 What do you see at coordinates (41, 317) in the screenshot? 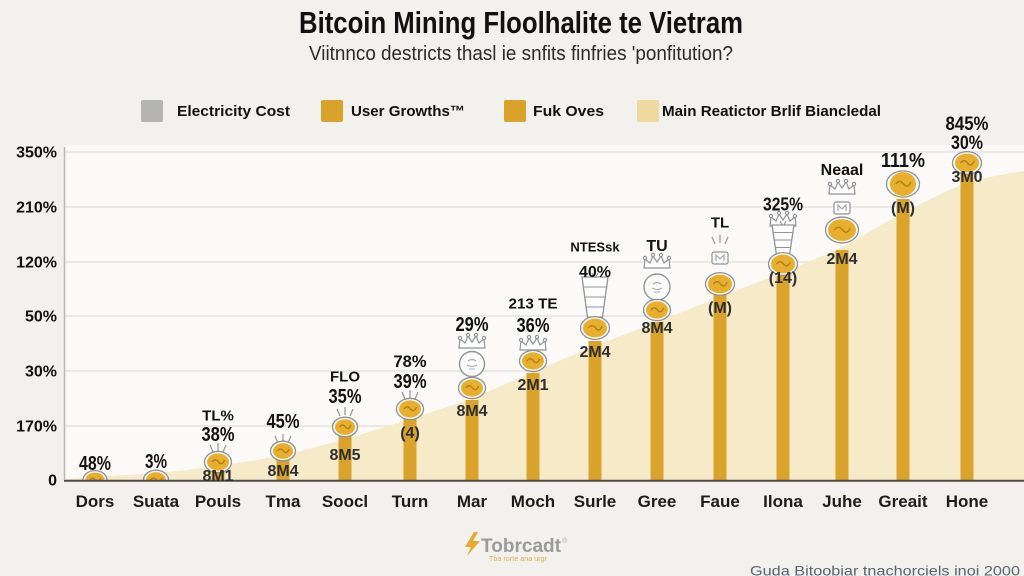
I see `svg-text: 50%` at bounding box center [41, 317].